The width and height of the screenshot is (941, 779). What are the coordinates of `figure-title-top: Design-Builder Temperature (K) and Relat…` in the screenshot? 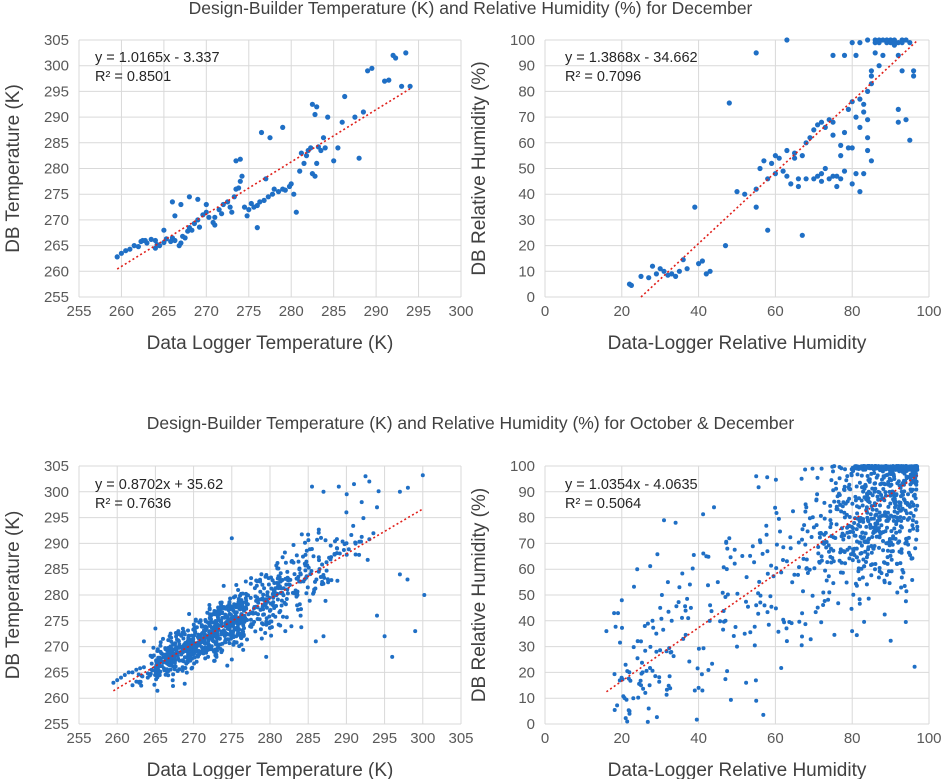 It's located at (470, 9).